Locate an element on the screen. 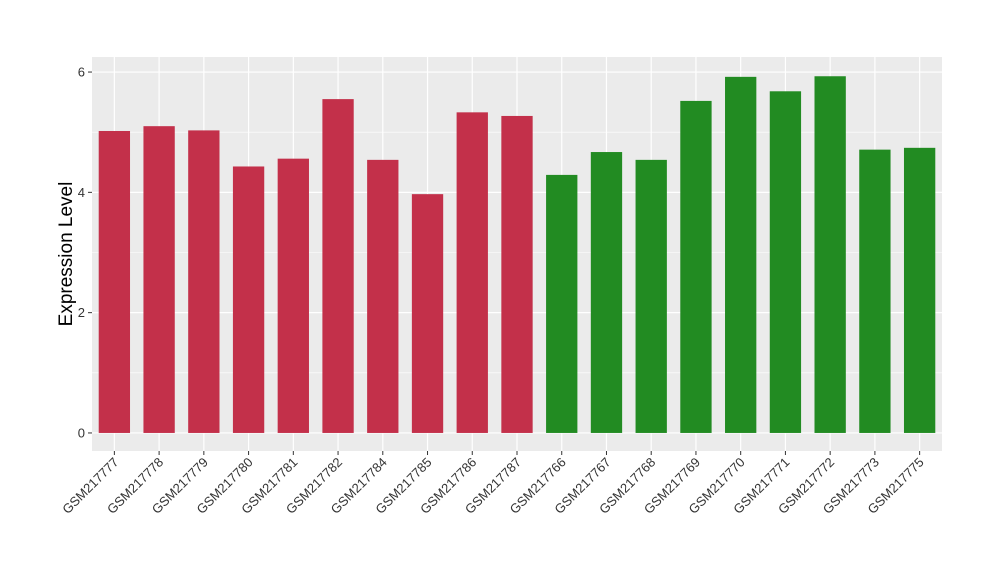 This screenshot has width=1000, height=580. bar-GSM217787 is located at coordinates (517, 274).